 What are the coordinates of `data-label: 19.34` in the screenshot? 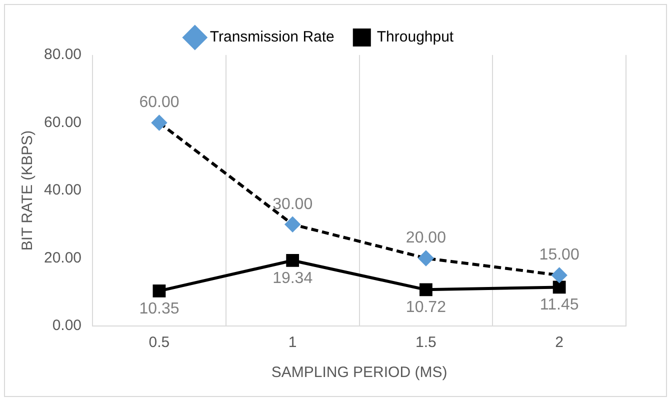 It's located at (292, 278).